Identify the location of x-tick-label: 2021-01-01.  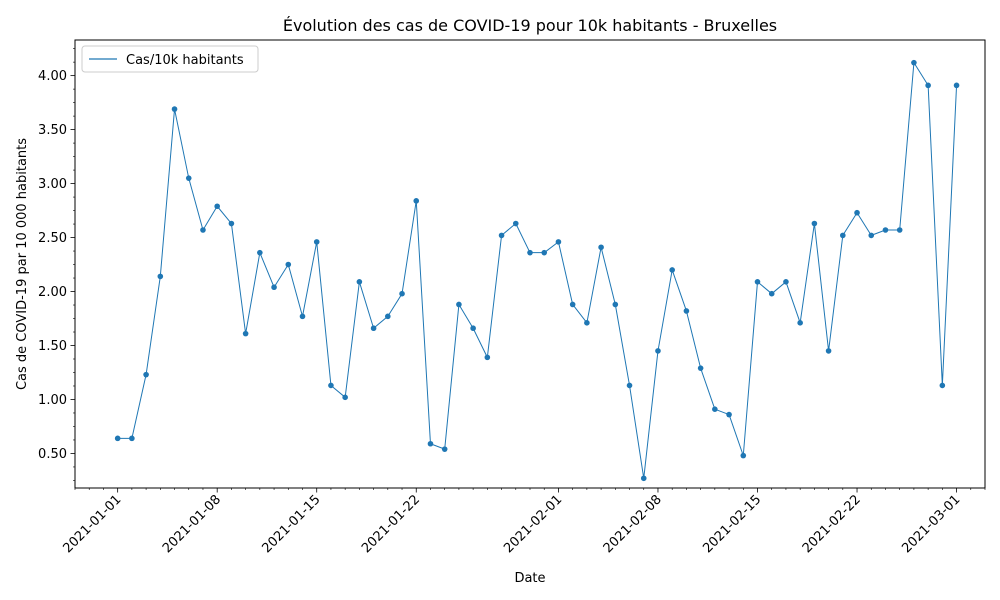
(92, 524).